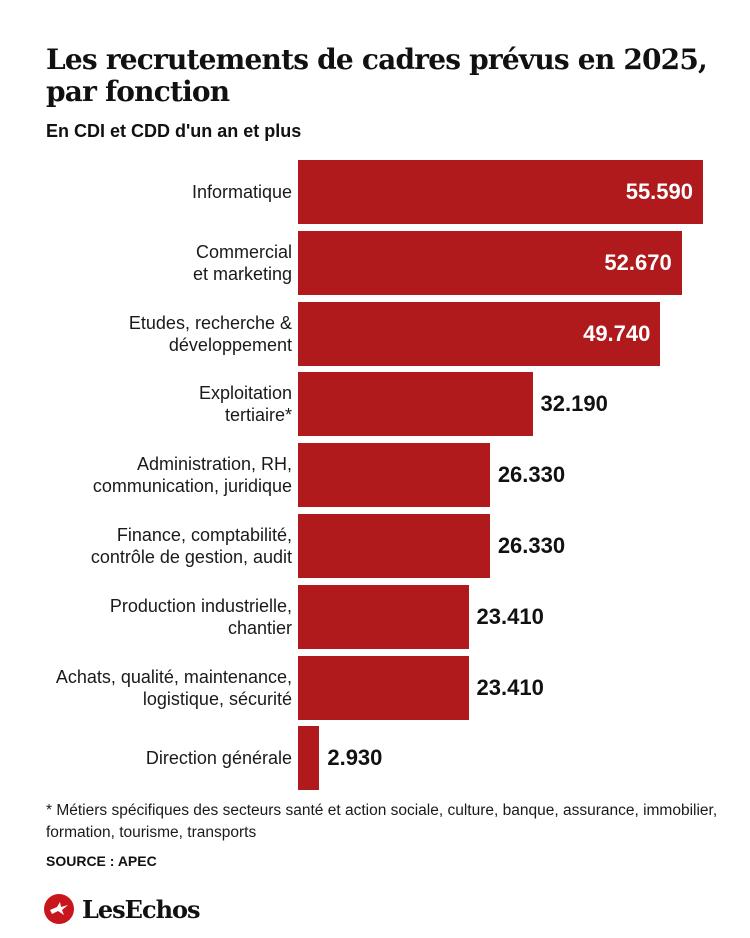  What do you see at coordinates (141, 909) in the screenshot?
I see `logo-text: LesEchos` at bounding box center [141, 909].